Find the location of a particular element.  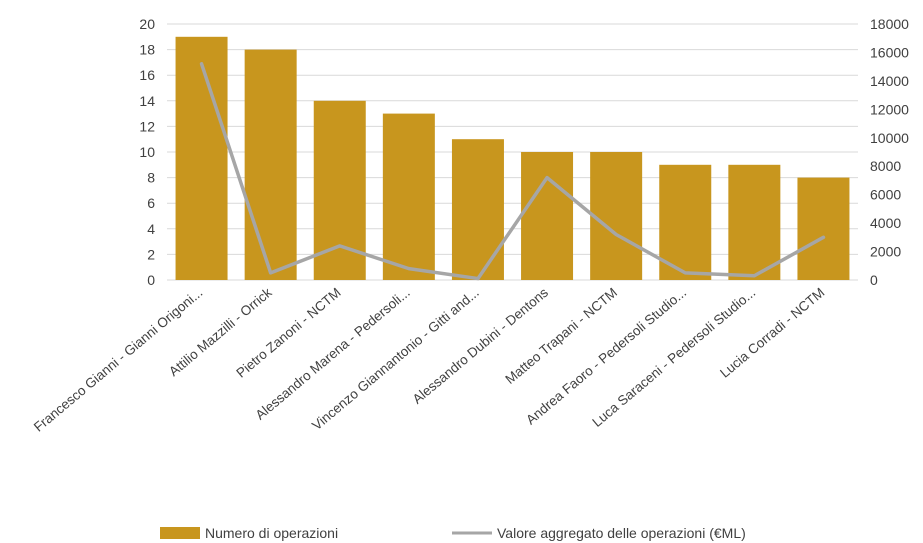

legend-bar-swatch is located at coordinates (180, 533).